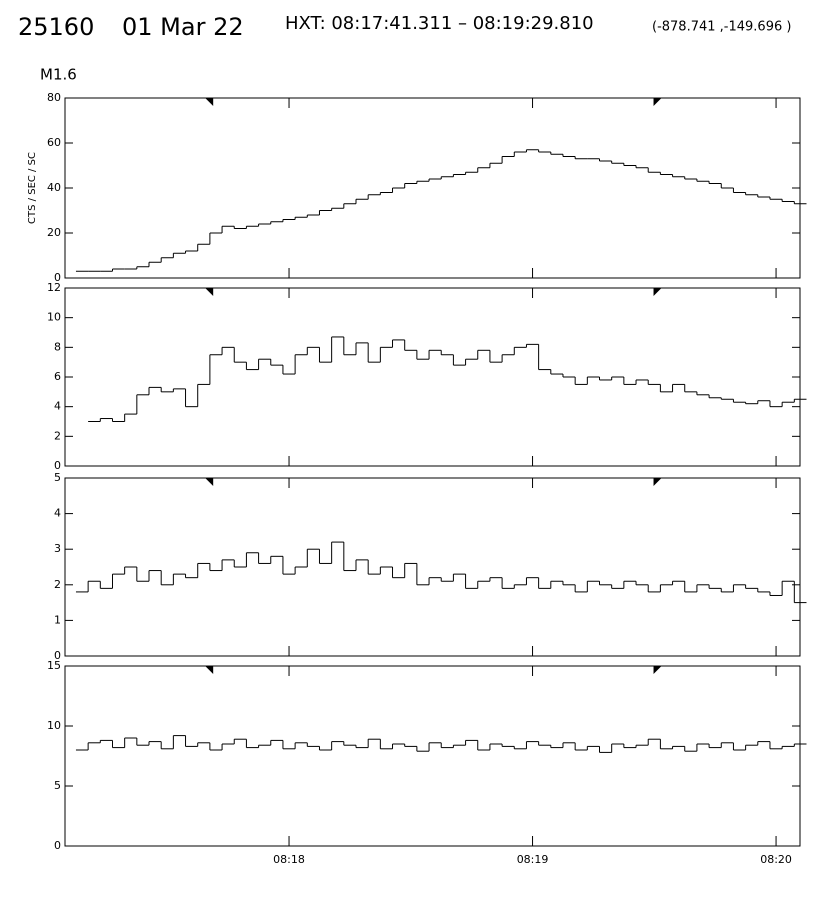 The image size is (816, 900). I want to click on x-tick-label: 08:19, so click(533, 859).